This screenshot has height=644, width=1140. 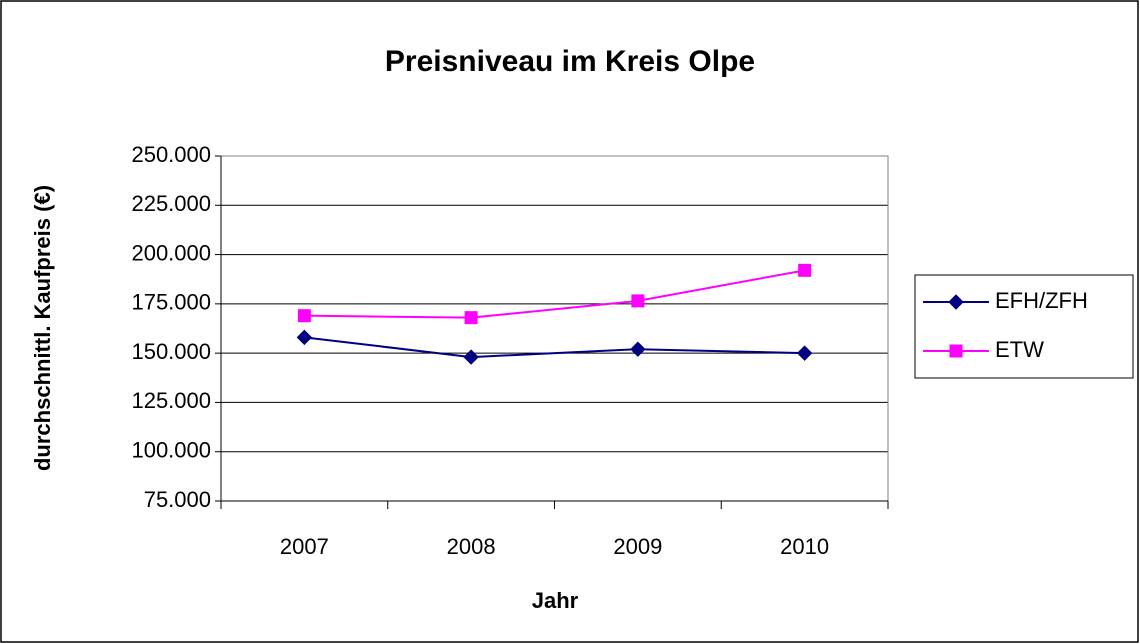 What do you see at coordinates (171, 252) in the screenshot?
I see `y-tick-label: 200.000` at bounding box center [171, 252].